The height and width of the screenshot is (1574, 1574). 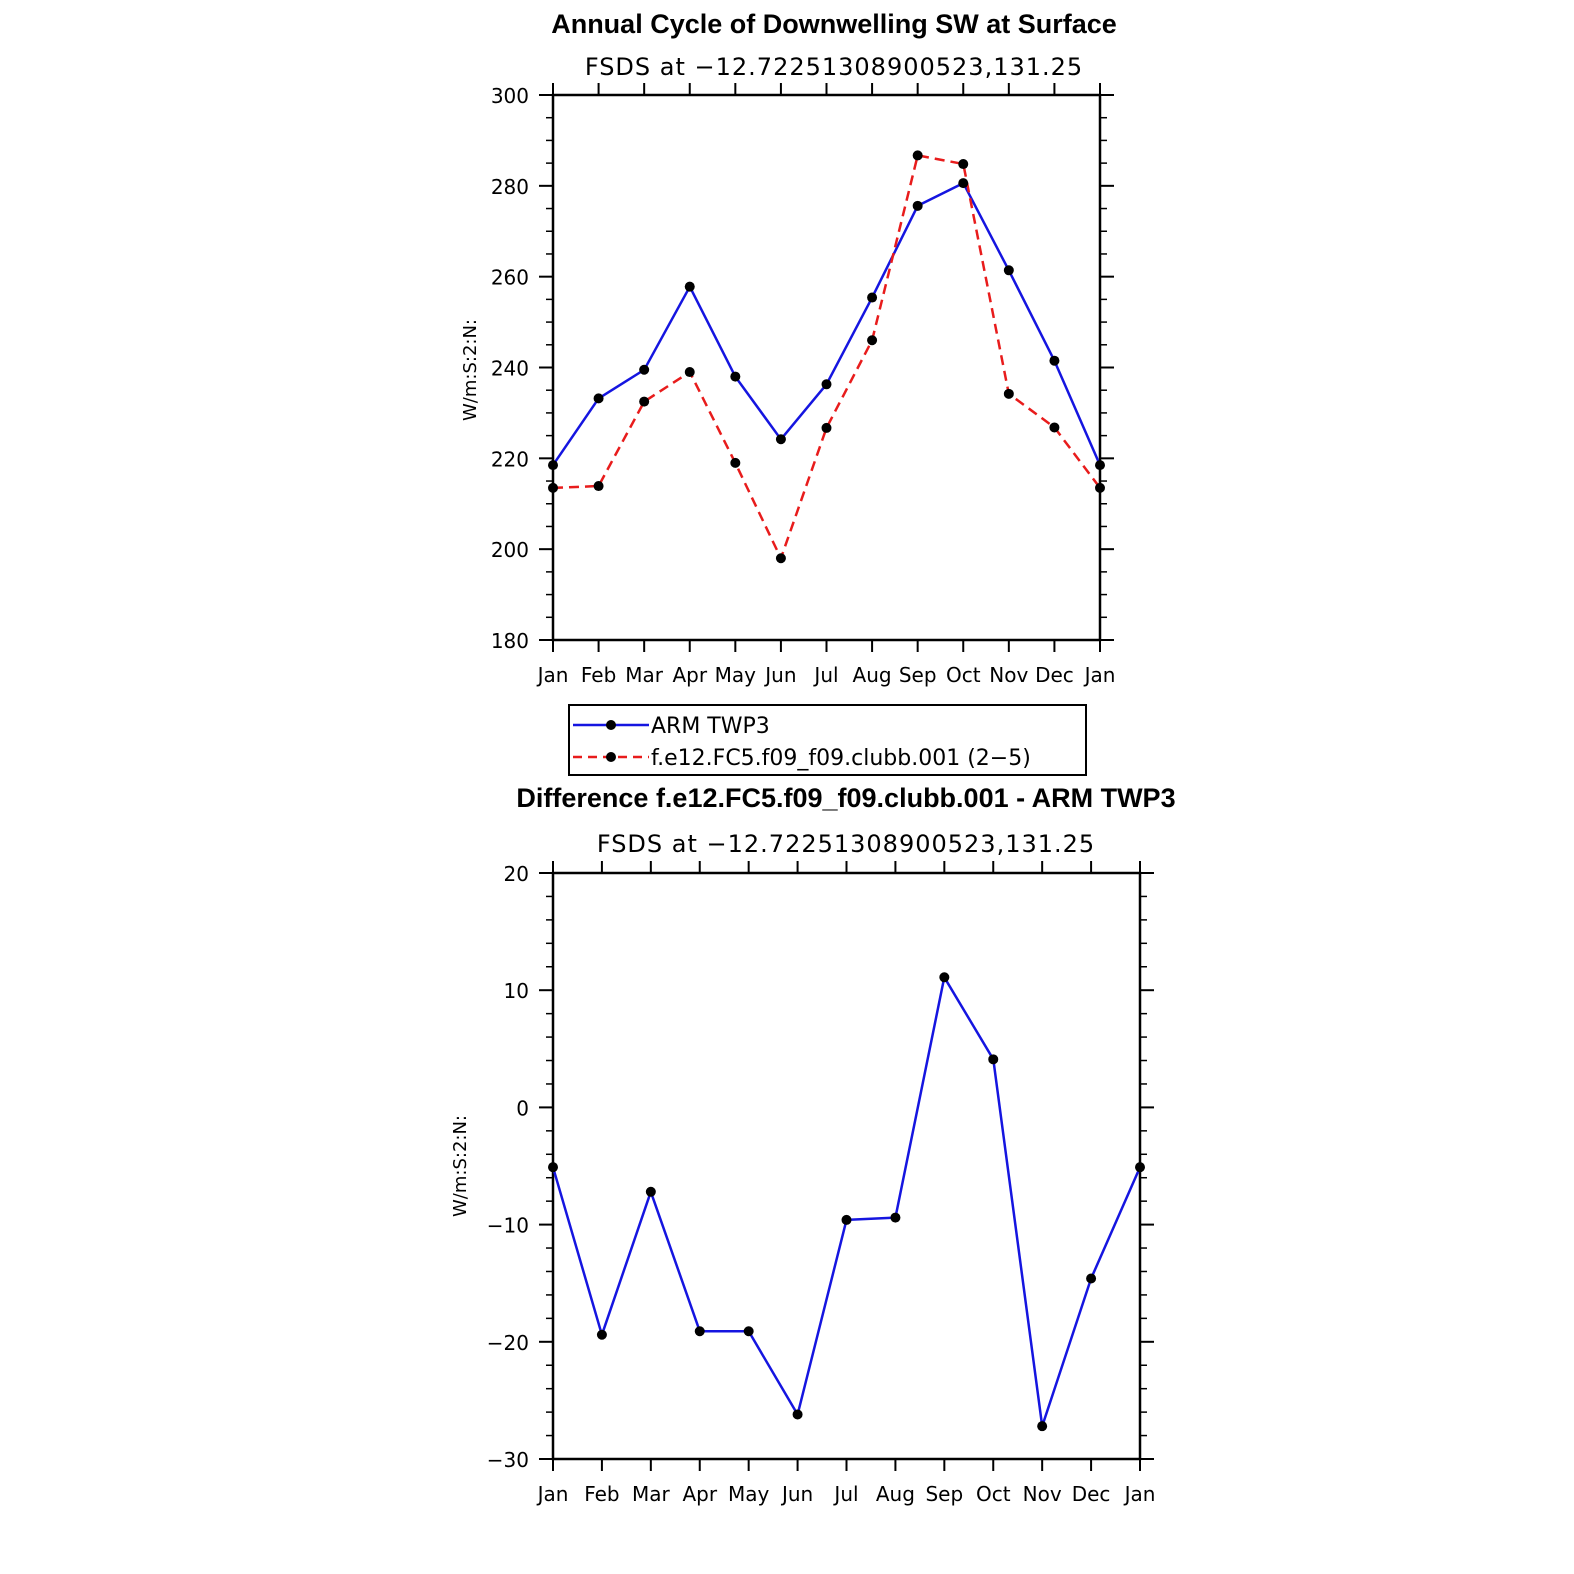 What do you see at coordinates (516, 874) in the screenshot?
I see `y-tick-label: 20` at bounding box center [516, 874].